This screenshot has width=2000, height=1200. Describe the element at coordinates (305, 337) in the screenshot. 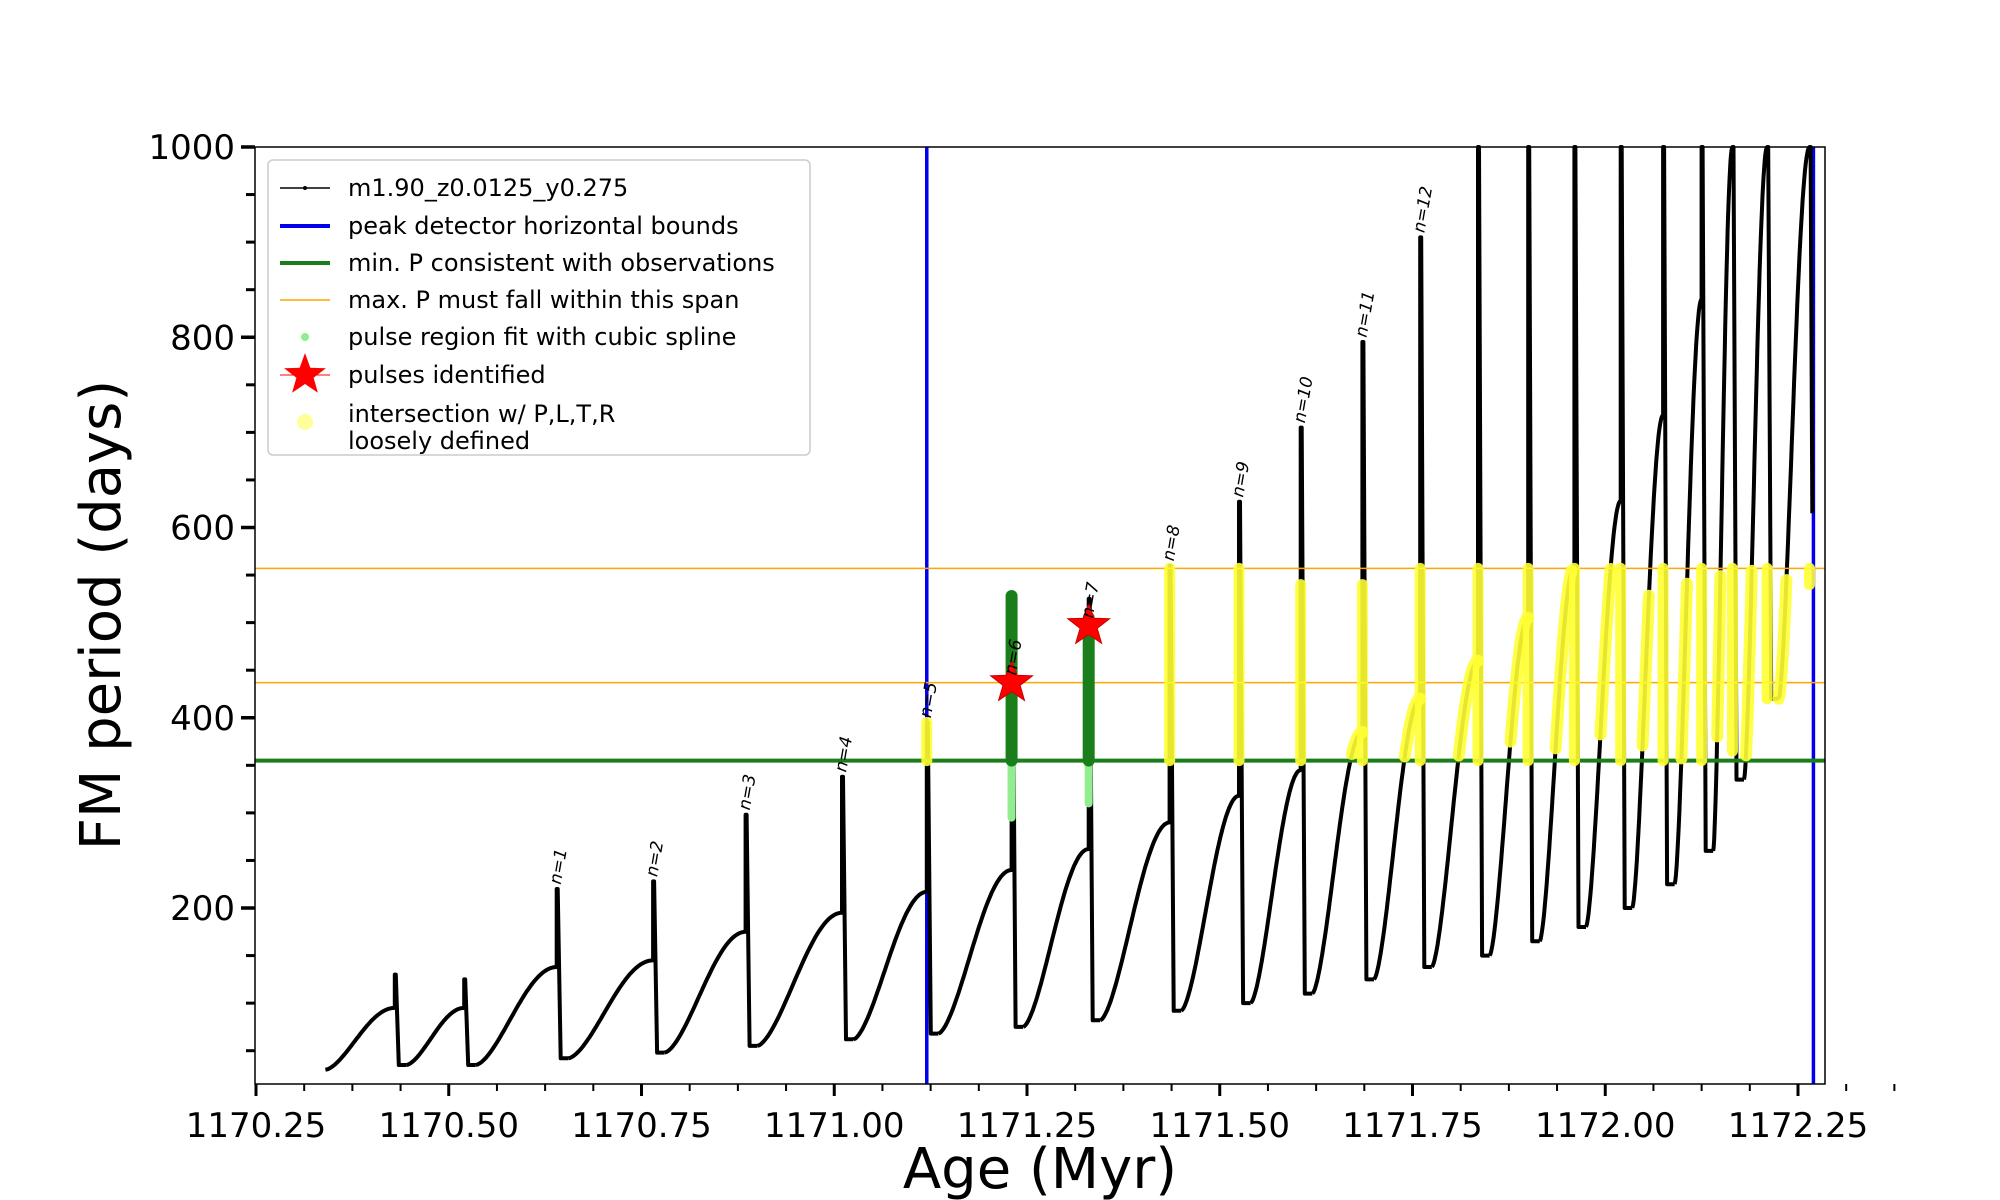

I see `legend-marker-dot` at that location.